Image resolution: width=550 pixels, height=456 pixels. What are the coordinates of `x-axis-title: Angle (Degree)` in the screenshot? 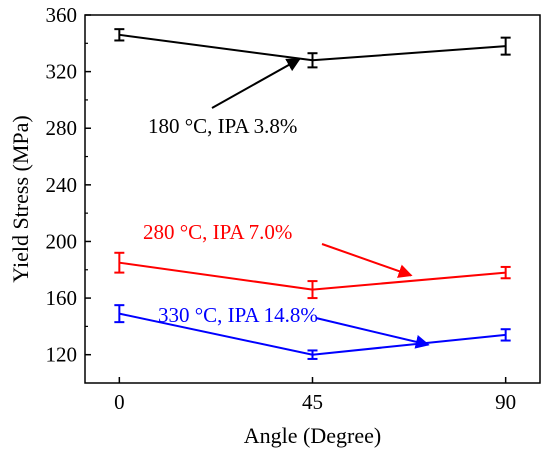 It's located at (312, 435).